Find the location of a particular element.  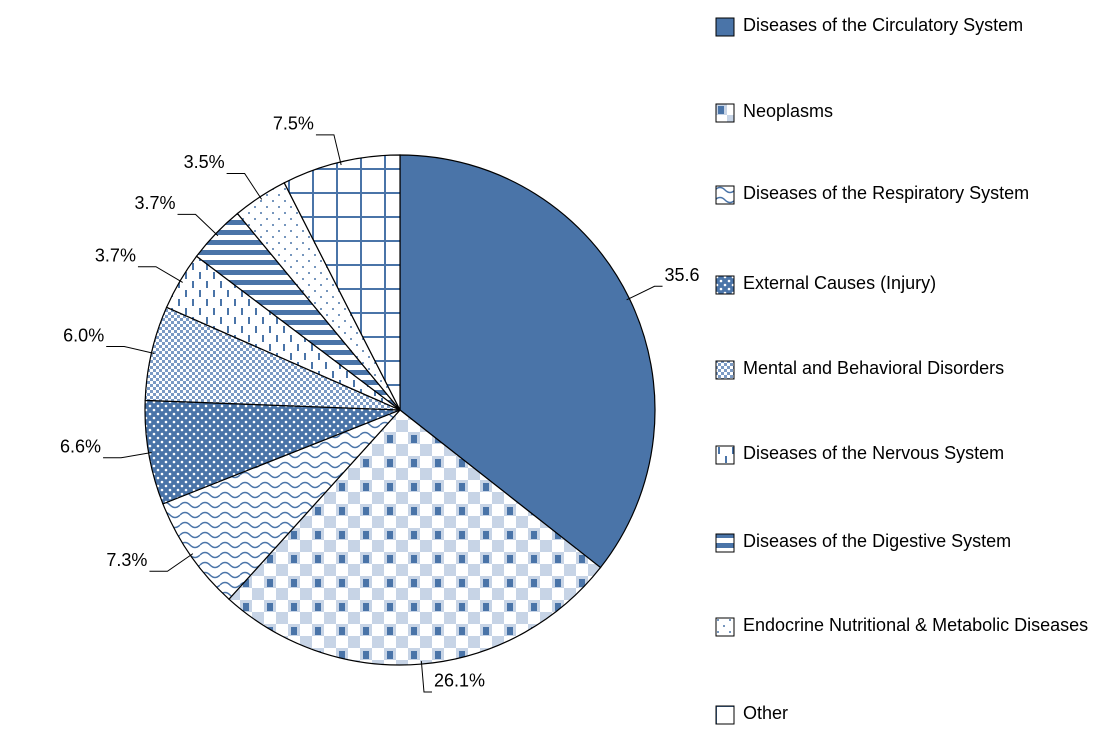

legend-item: Diseases of the Nervous System is located at coordinates (908, 453).